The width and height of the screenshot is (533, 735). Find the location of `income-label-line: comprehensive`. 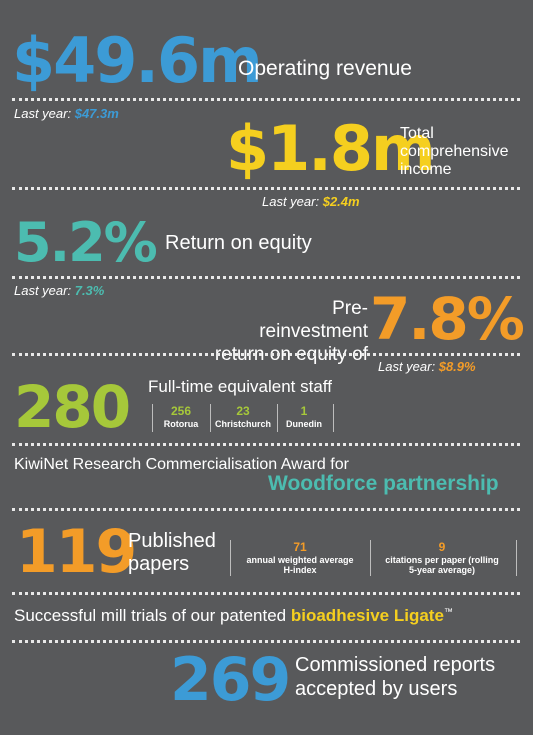

income-label-line: comprehensive is located at coordinates (454, 151).